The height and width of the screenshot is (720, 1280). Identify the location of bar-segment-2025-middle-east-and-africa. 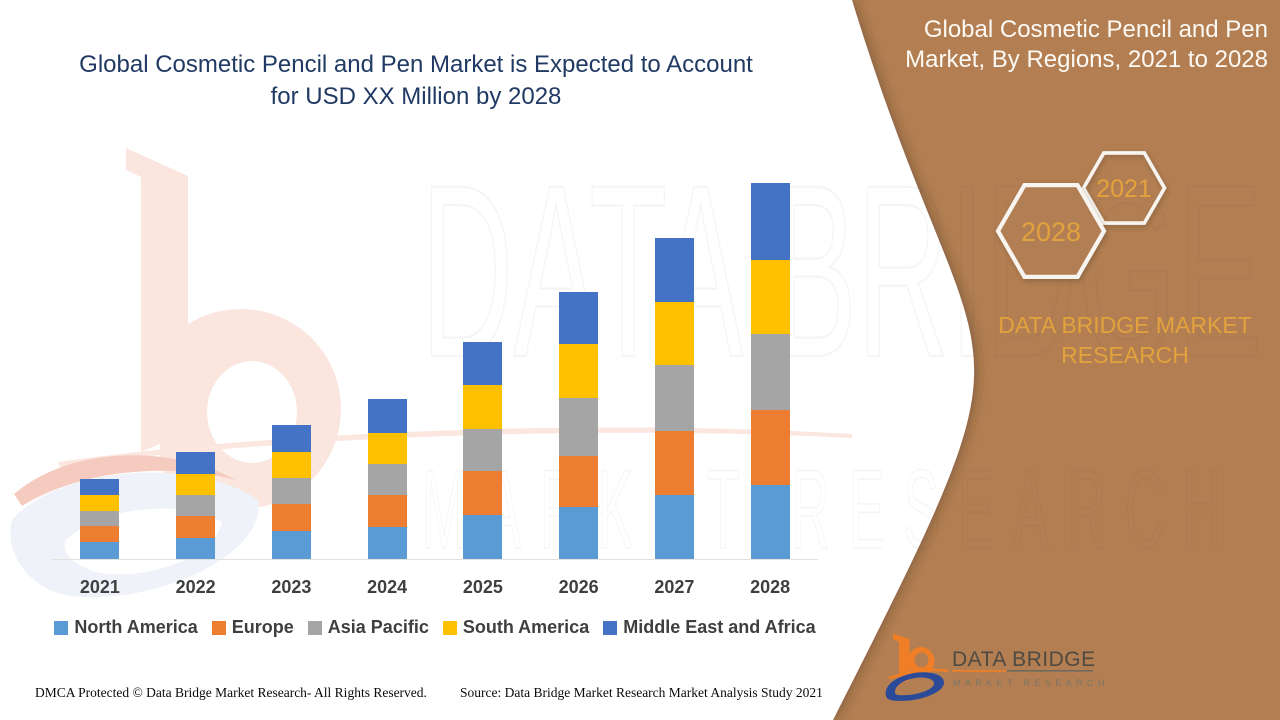
(483, 363).